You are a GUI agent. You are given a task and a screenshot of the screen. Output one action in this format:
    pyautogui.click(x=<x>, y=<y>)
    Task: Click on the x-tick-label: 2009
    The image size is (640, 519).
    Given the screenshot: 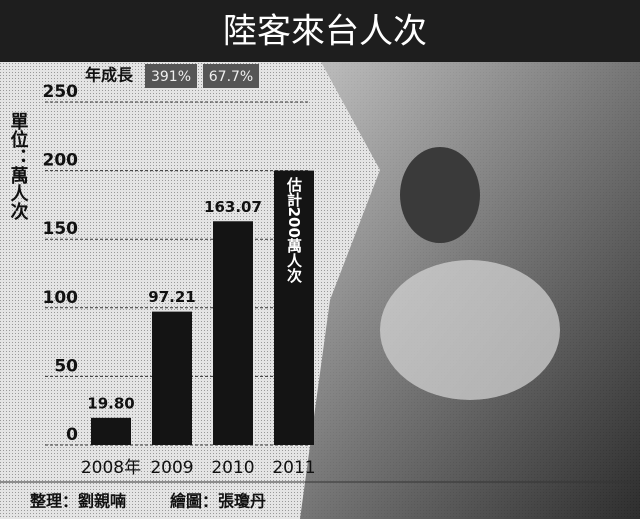 What is the action you would take?
    pyautogui.click(x=171, y=468)
    